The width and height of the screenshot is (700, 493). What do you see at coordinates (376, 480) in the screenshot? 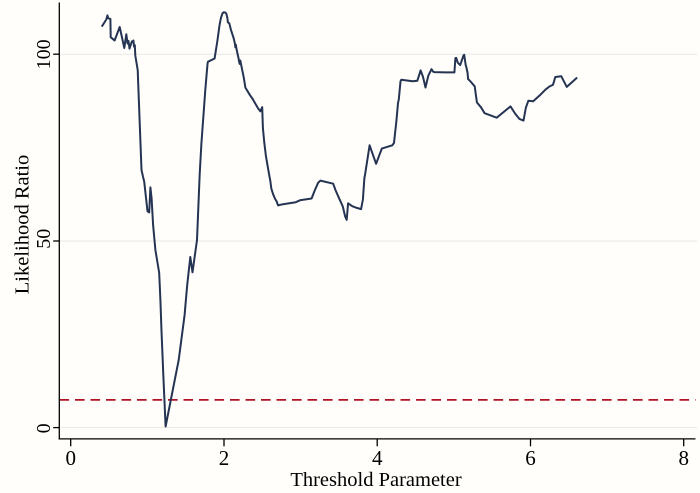
I see `svg-text: Threshold Parameter` at bounding box center [376, 480].